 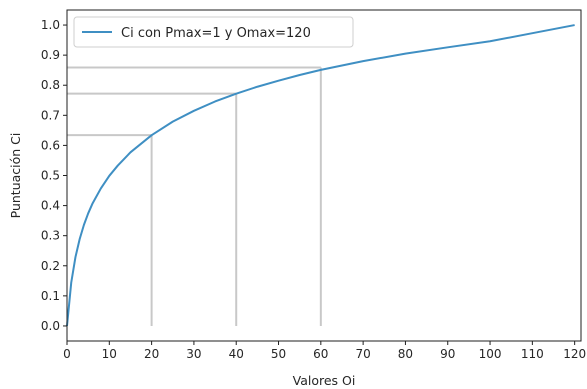 What do you see at coordinates (362, 354) in the screenshot?
I see `x-tick-label: 70` at bounding box center [362, 354].